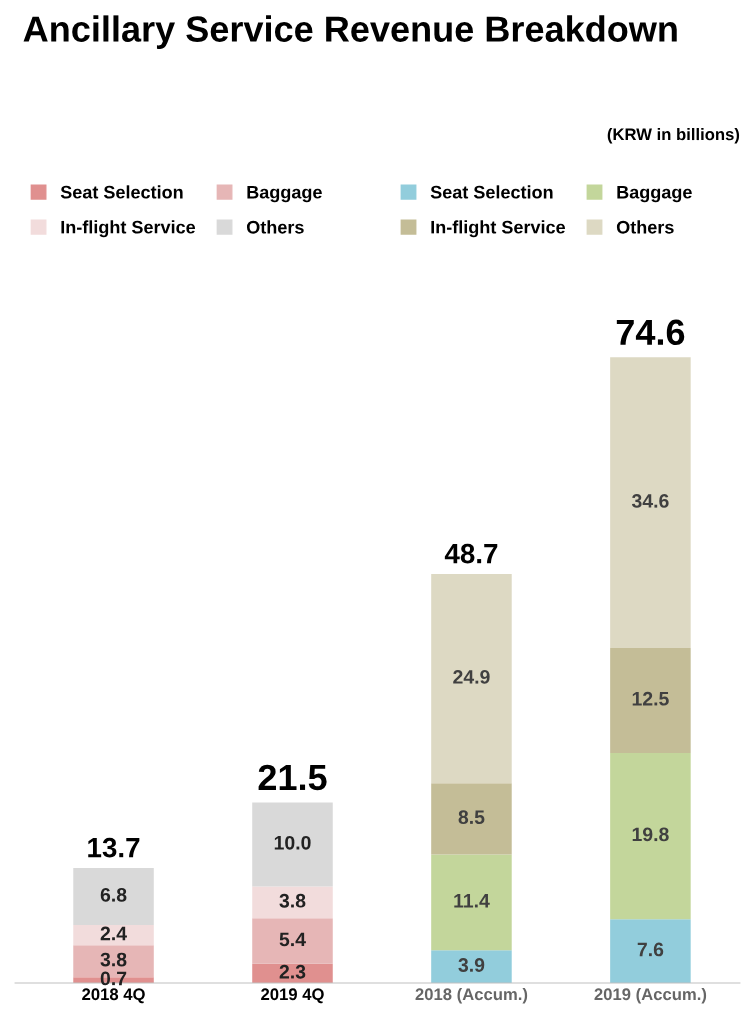 The height and width of the screenshot is (1024, 755). I want to click on data-label: 24.9, so click(471, 677).